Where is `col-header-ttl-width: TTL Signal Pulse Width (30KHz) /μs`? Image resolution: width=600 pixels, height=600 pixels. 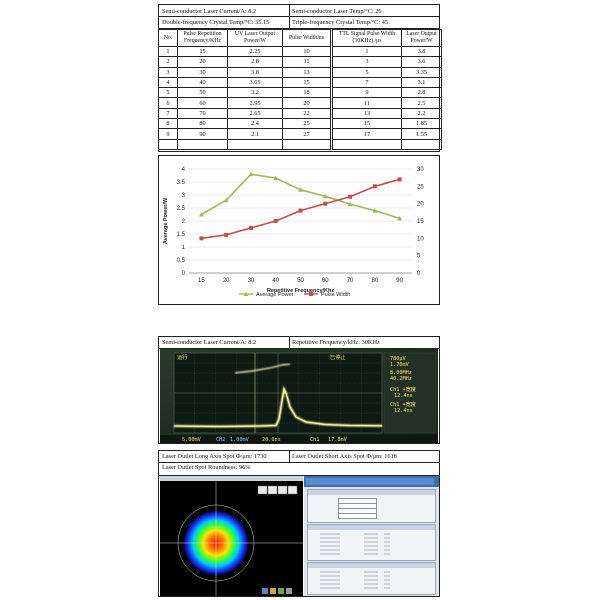 col-header-ttl-width: TTL Signal Pulse Width (30KHz) /μs is located at coordinates (367, 38).